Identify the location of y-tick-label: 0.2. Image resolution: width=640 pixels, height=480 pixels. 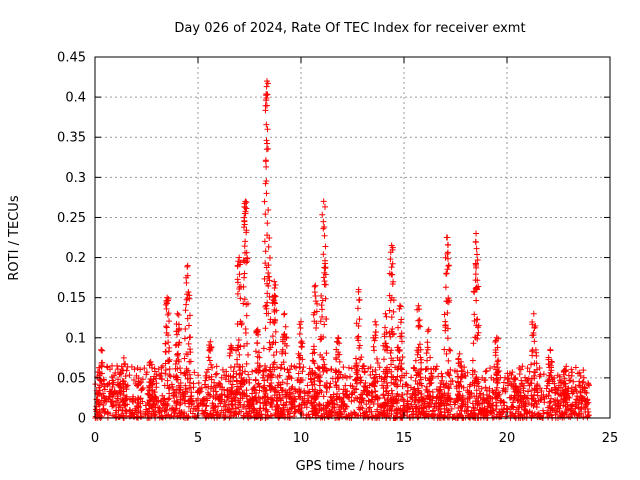
(75, 258).